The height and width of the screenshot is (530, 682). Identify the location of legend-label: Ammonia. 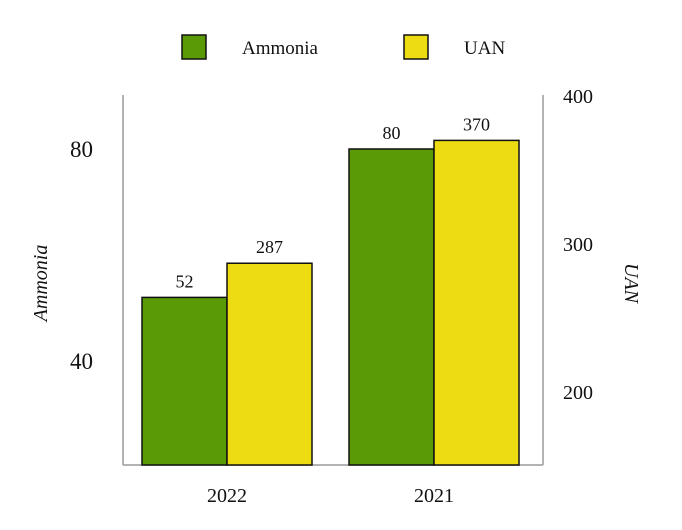
(280, 48).